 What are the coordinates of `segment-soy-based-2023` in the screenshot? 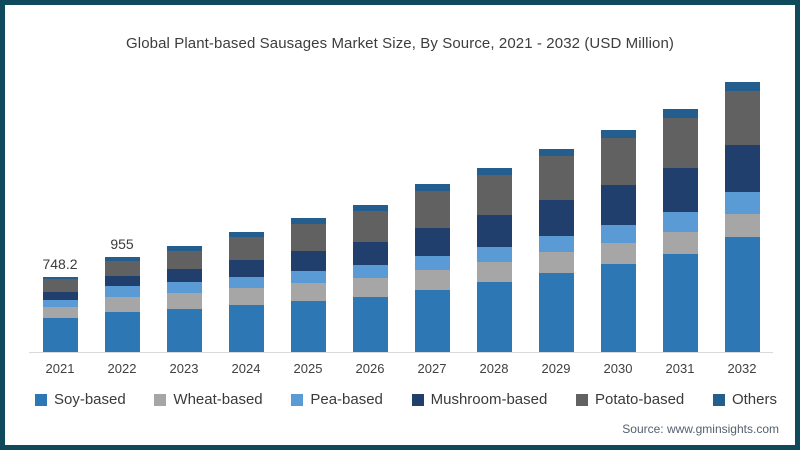 It's located at (184, 330).